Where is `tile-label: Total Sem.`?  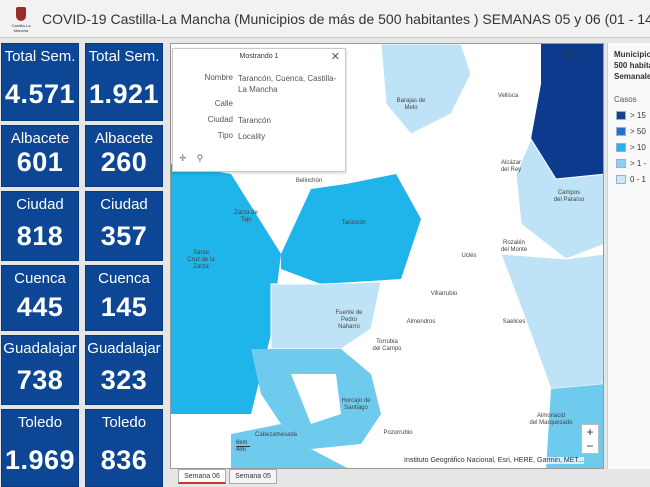
tile-label: Total Sem. is located at coordinates (40, 56).